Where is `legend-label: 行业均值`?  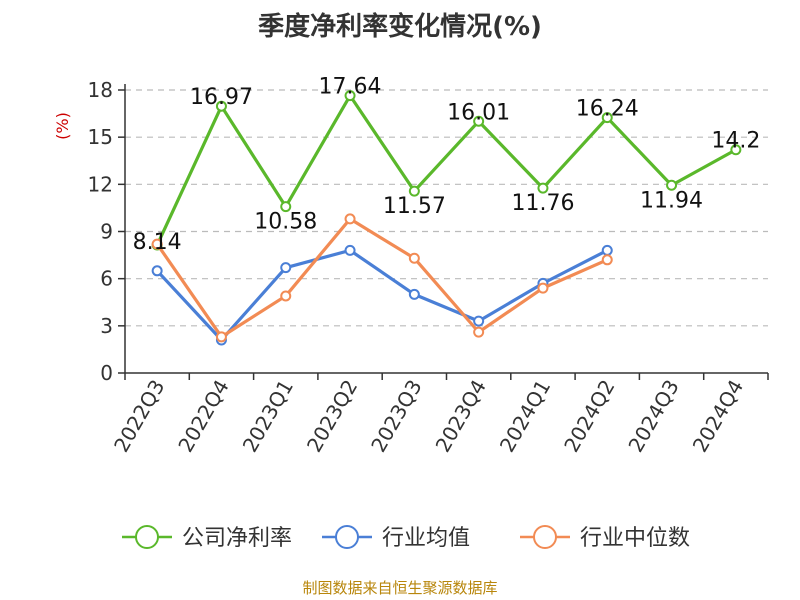
legend-label: 行业均值 is located at coordinates (426, 538).